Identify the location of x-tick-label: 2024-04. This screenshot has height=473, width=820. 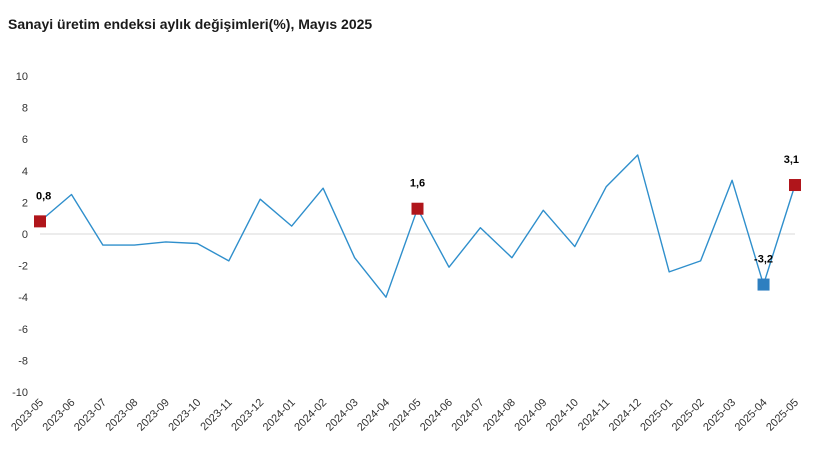
(373, 415).